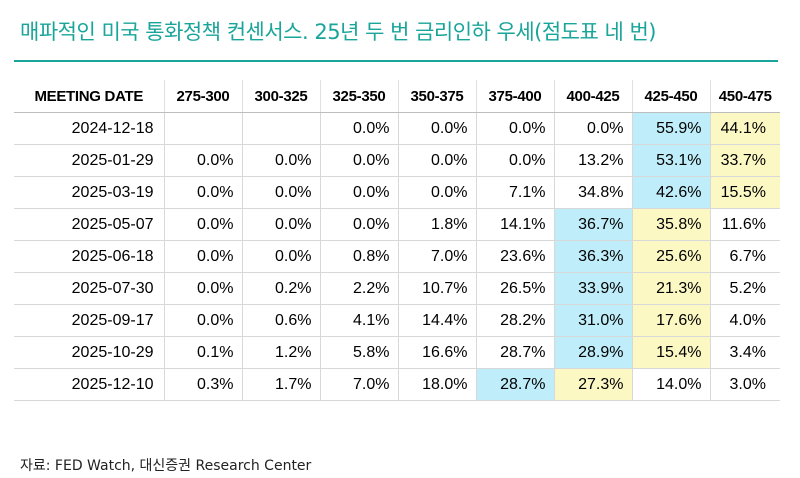 This screenshot has height=478, width=800. What do you see at coordinates (745, 352) in the screenshot?
I see `probability-cell: 3.4%` at bounding box center [745, 352].